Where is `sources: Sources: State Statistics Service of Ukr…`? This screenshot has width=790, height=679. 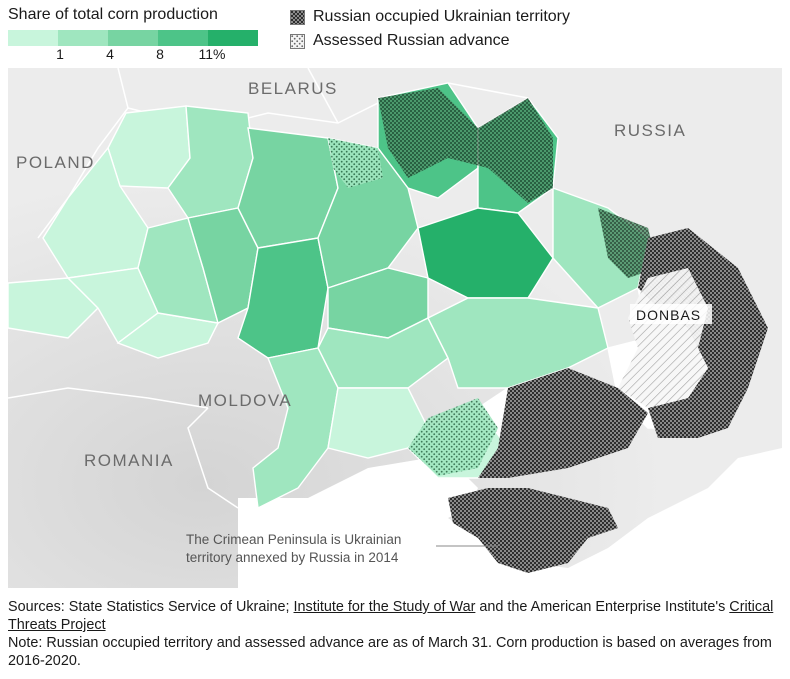 sources: Sources: State Statistics Service of Ukr… is located at coordinates (398, 616).